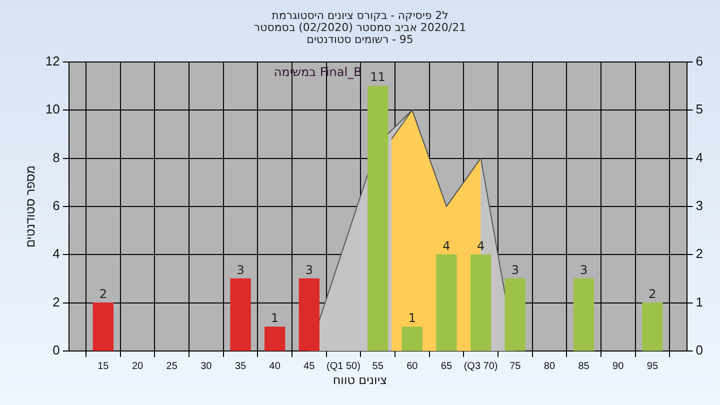  I want to click on y2-tick-label: 4, so click(700, 157).